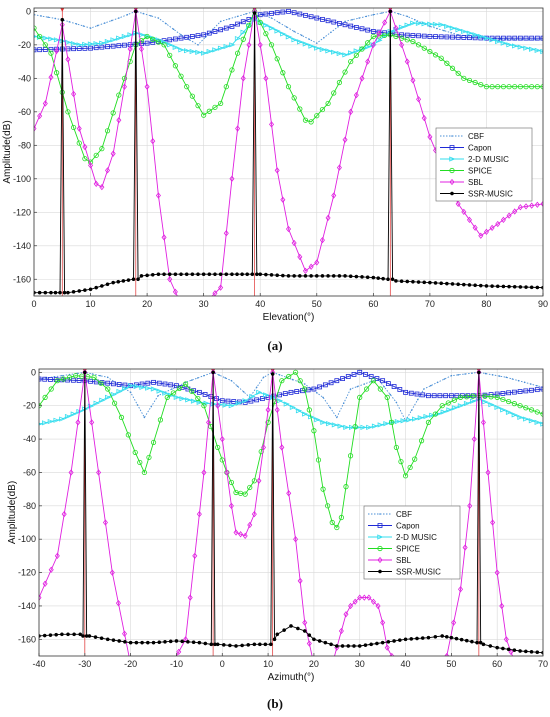  Describe the element at coordinates (130, 664) in the screenshot. I see `x-tick-label: -20` at that location.